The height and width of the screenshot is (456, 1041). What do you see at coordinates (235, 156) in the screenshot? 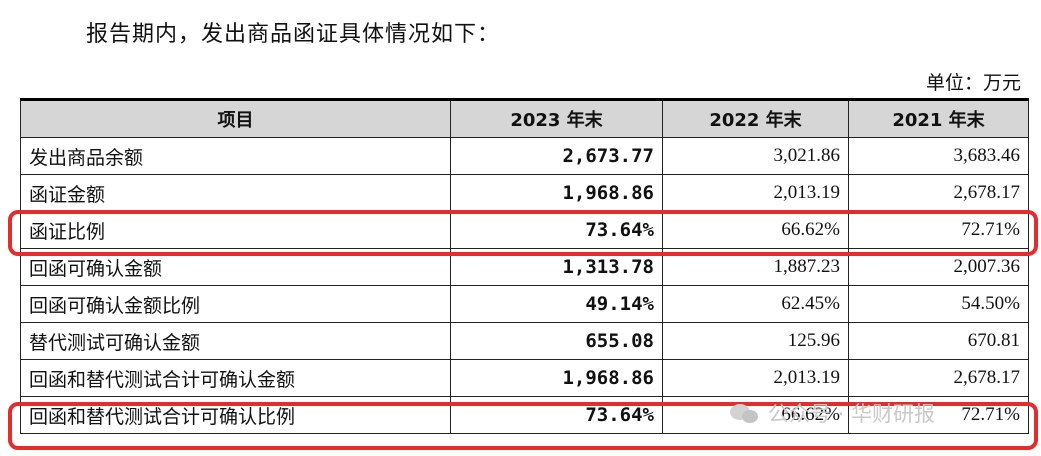
I see `row-label: 发出商品余额` at bounding box center [235, 156].